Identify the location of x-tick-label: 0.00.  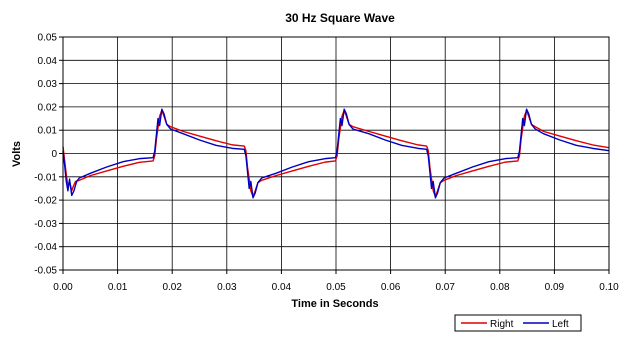
(63, 287).